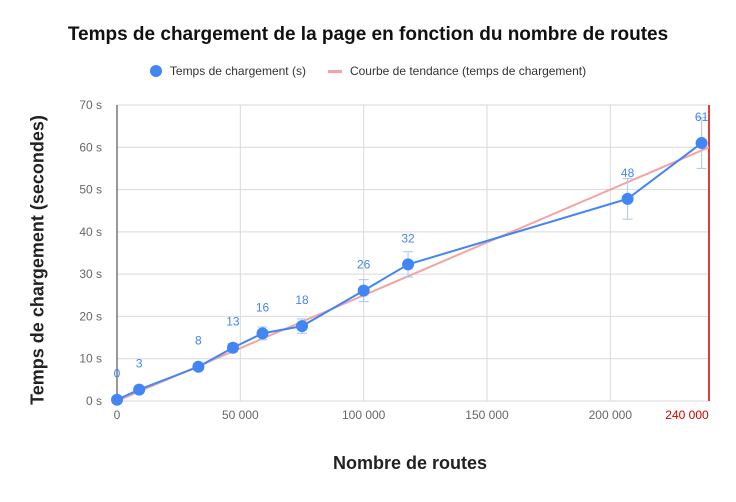 This screenshot has width=736, height=502. Describe the element at coordinates (237, 71) in the screenshot. I see `legend-series-label: Temps de chargement (s)` at that location.